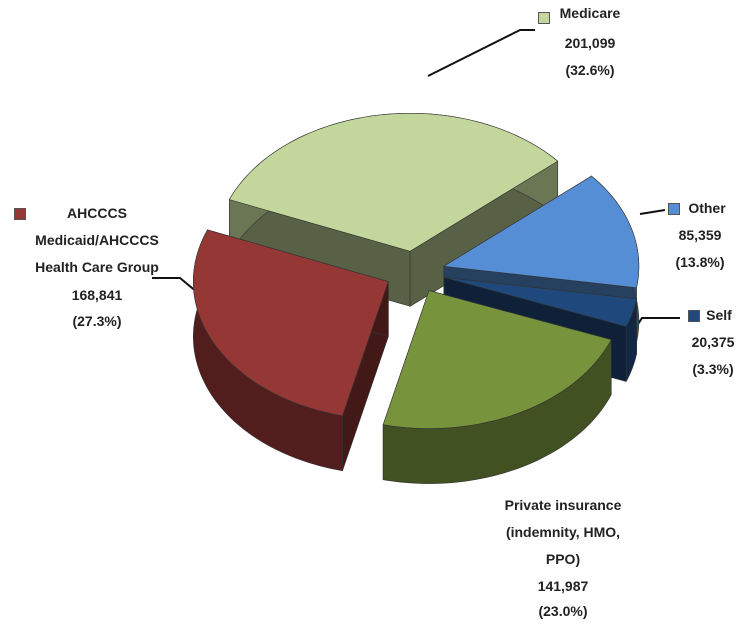 This screenshot has height=625, width=754. Describe the element at coordinates (707, 208) in the screenshot. I see `slice-label: Other` at that location.